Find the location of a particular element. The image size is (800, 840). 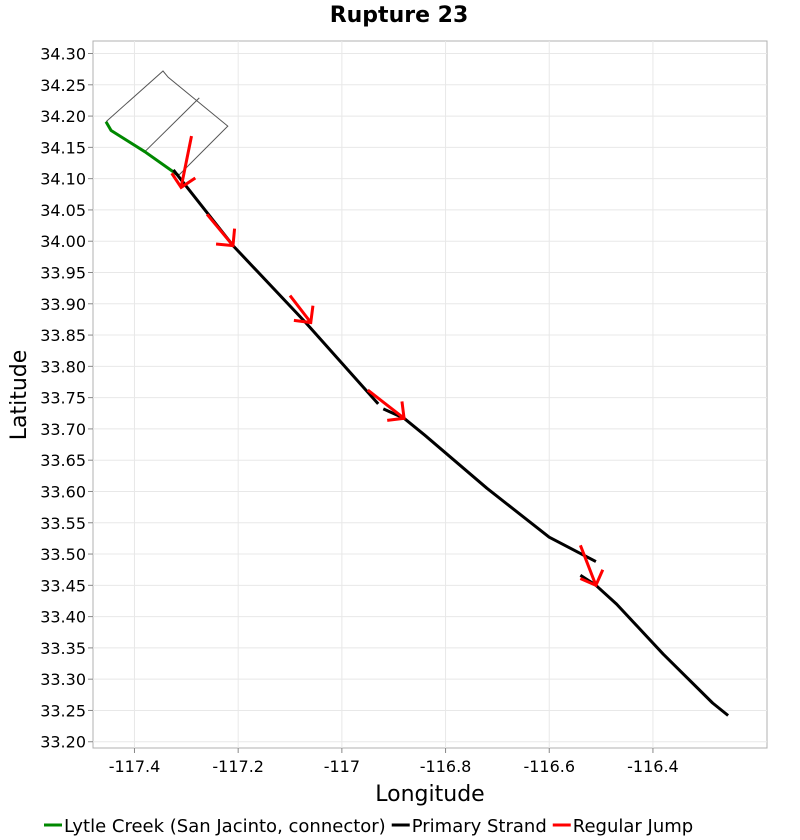

legend-label: Lytle Creek (San Jacinto, connector) is located at coordinates (225, 826).